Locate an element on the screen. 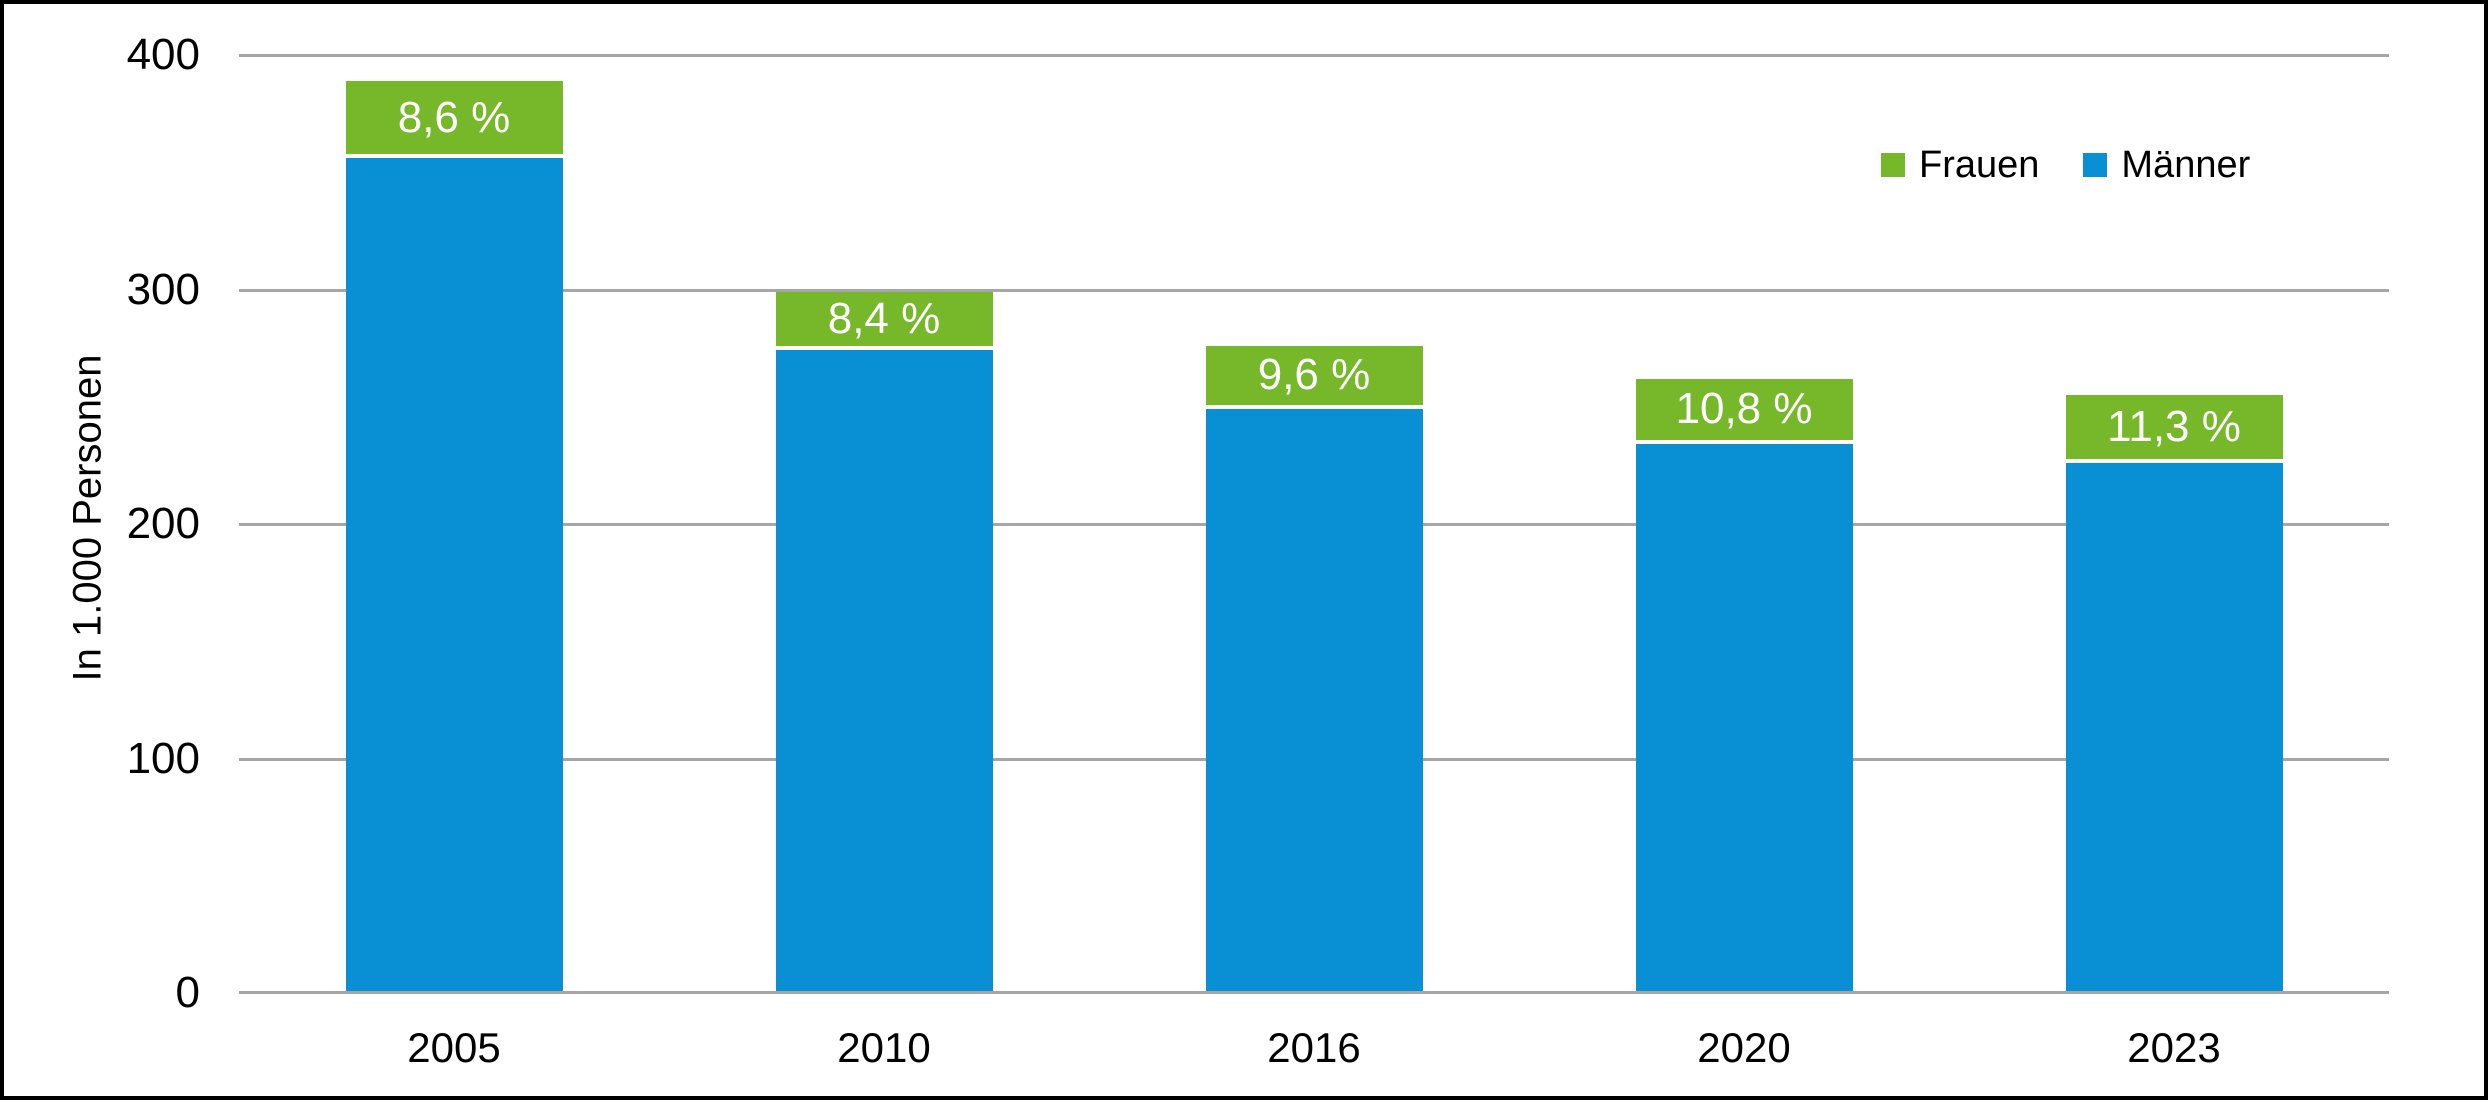  legend-item-frauen: Frauen is located at coordinates (1960, 165).